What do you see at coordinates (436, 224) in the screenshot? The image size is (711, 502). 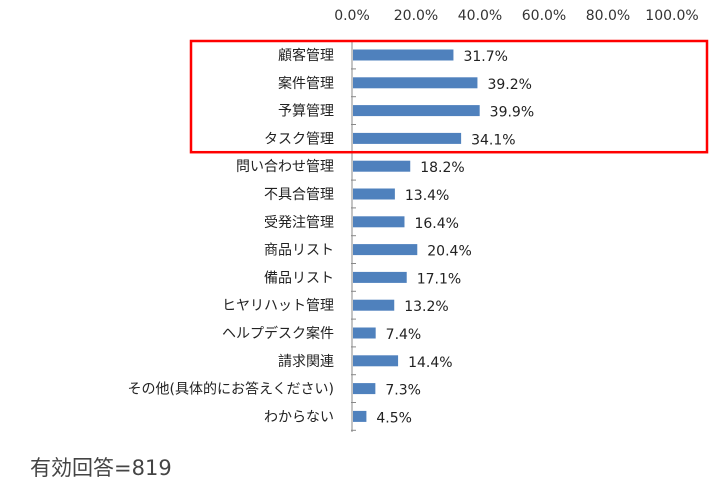 I see `data-label: 16.4%` at bounding box center [436, 224].